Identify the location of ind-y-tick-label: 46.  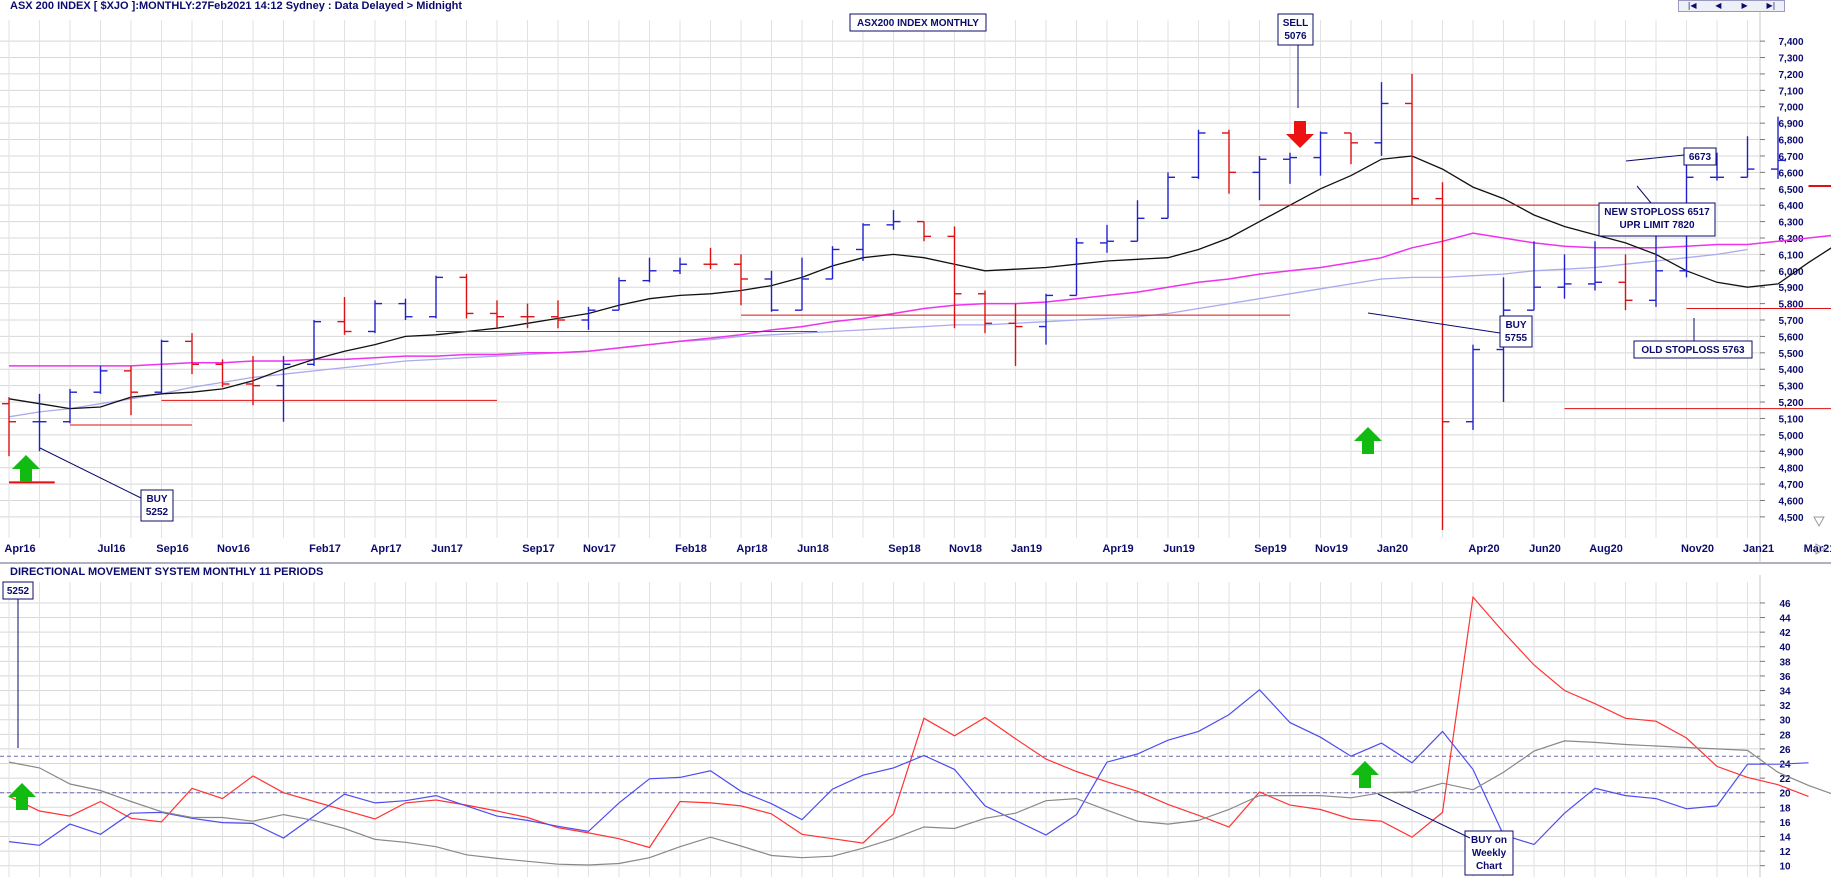
(1785, 604).